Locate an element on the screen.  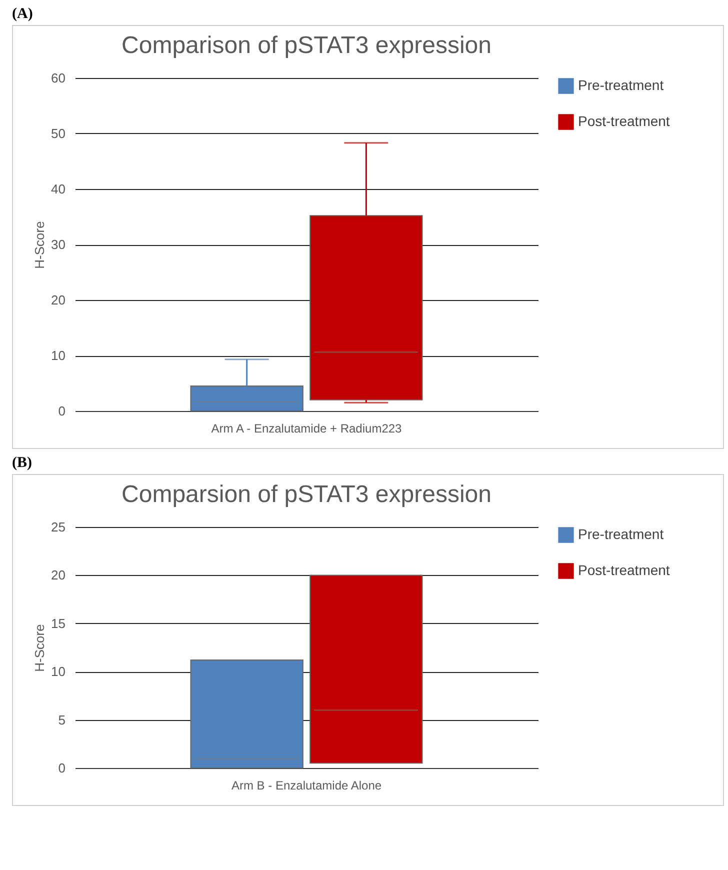
y-tick-label: 40 is located at coordinates (58, 189).